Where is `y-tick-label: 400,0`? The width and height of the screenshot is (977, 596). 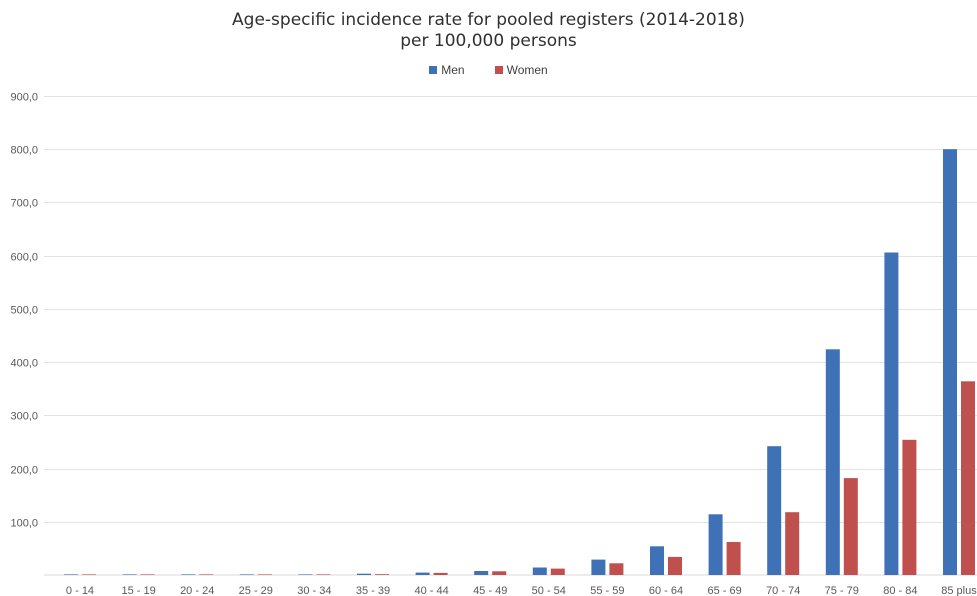
y-tick-label: 400,0 is located at coordinates (24, 364).